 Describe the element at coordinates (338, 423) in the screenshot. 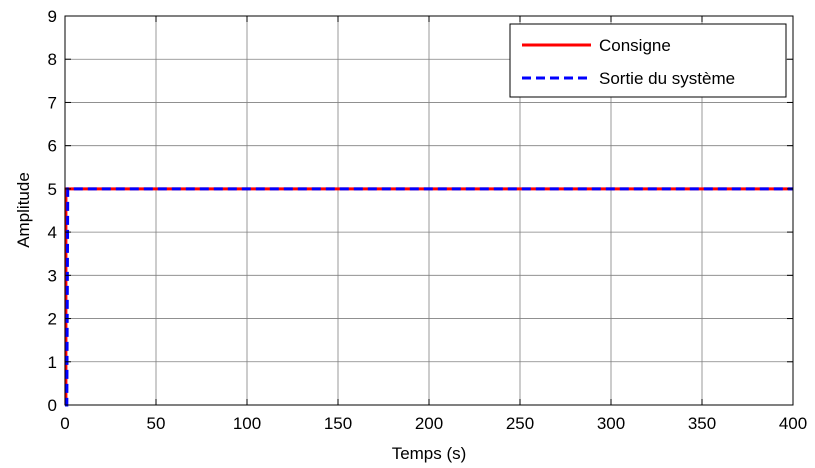

I see `x-tick-label: 150` at that location.